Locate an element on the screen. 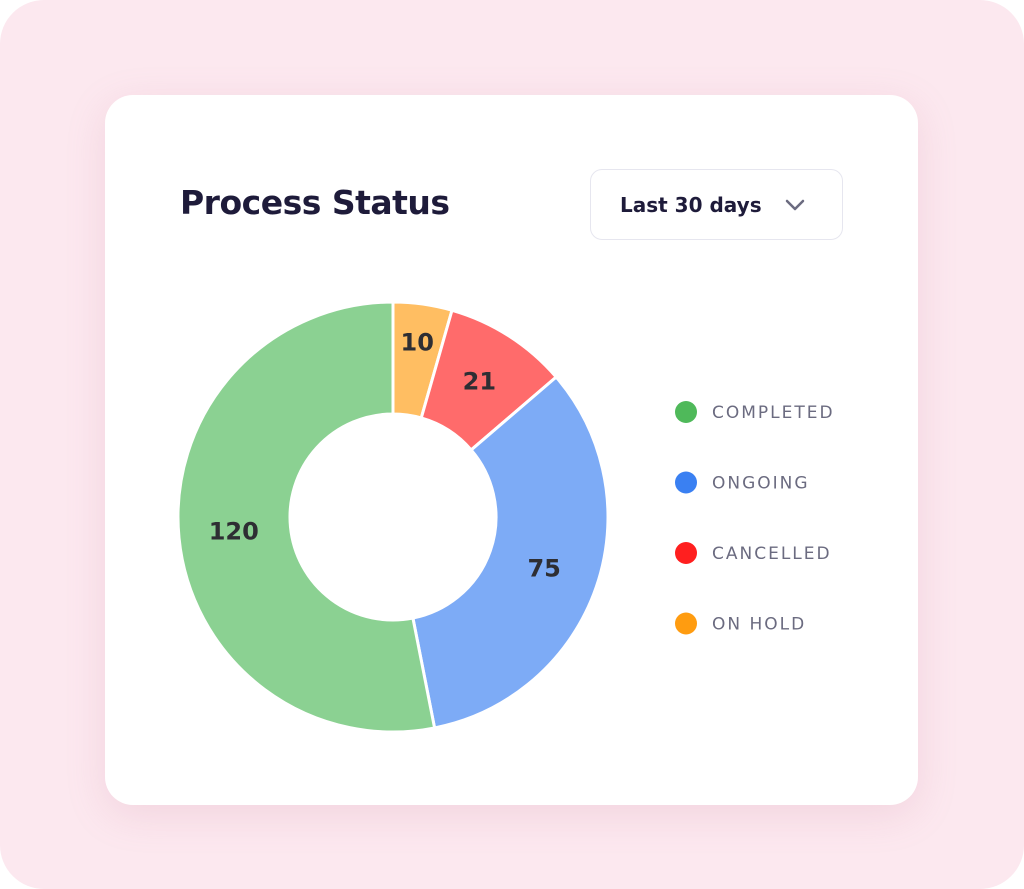 This screenshot has height=889, width=1024. chevron-icon is located at coordinates (795, 205).